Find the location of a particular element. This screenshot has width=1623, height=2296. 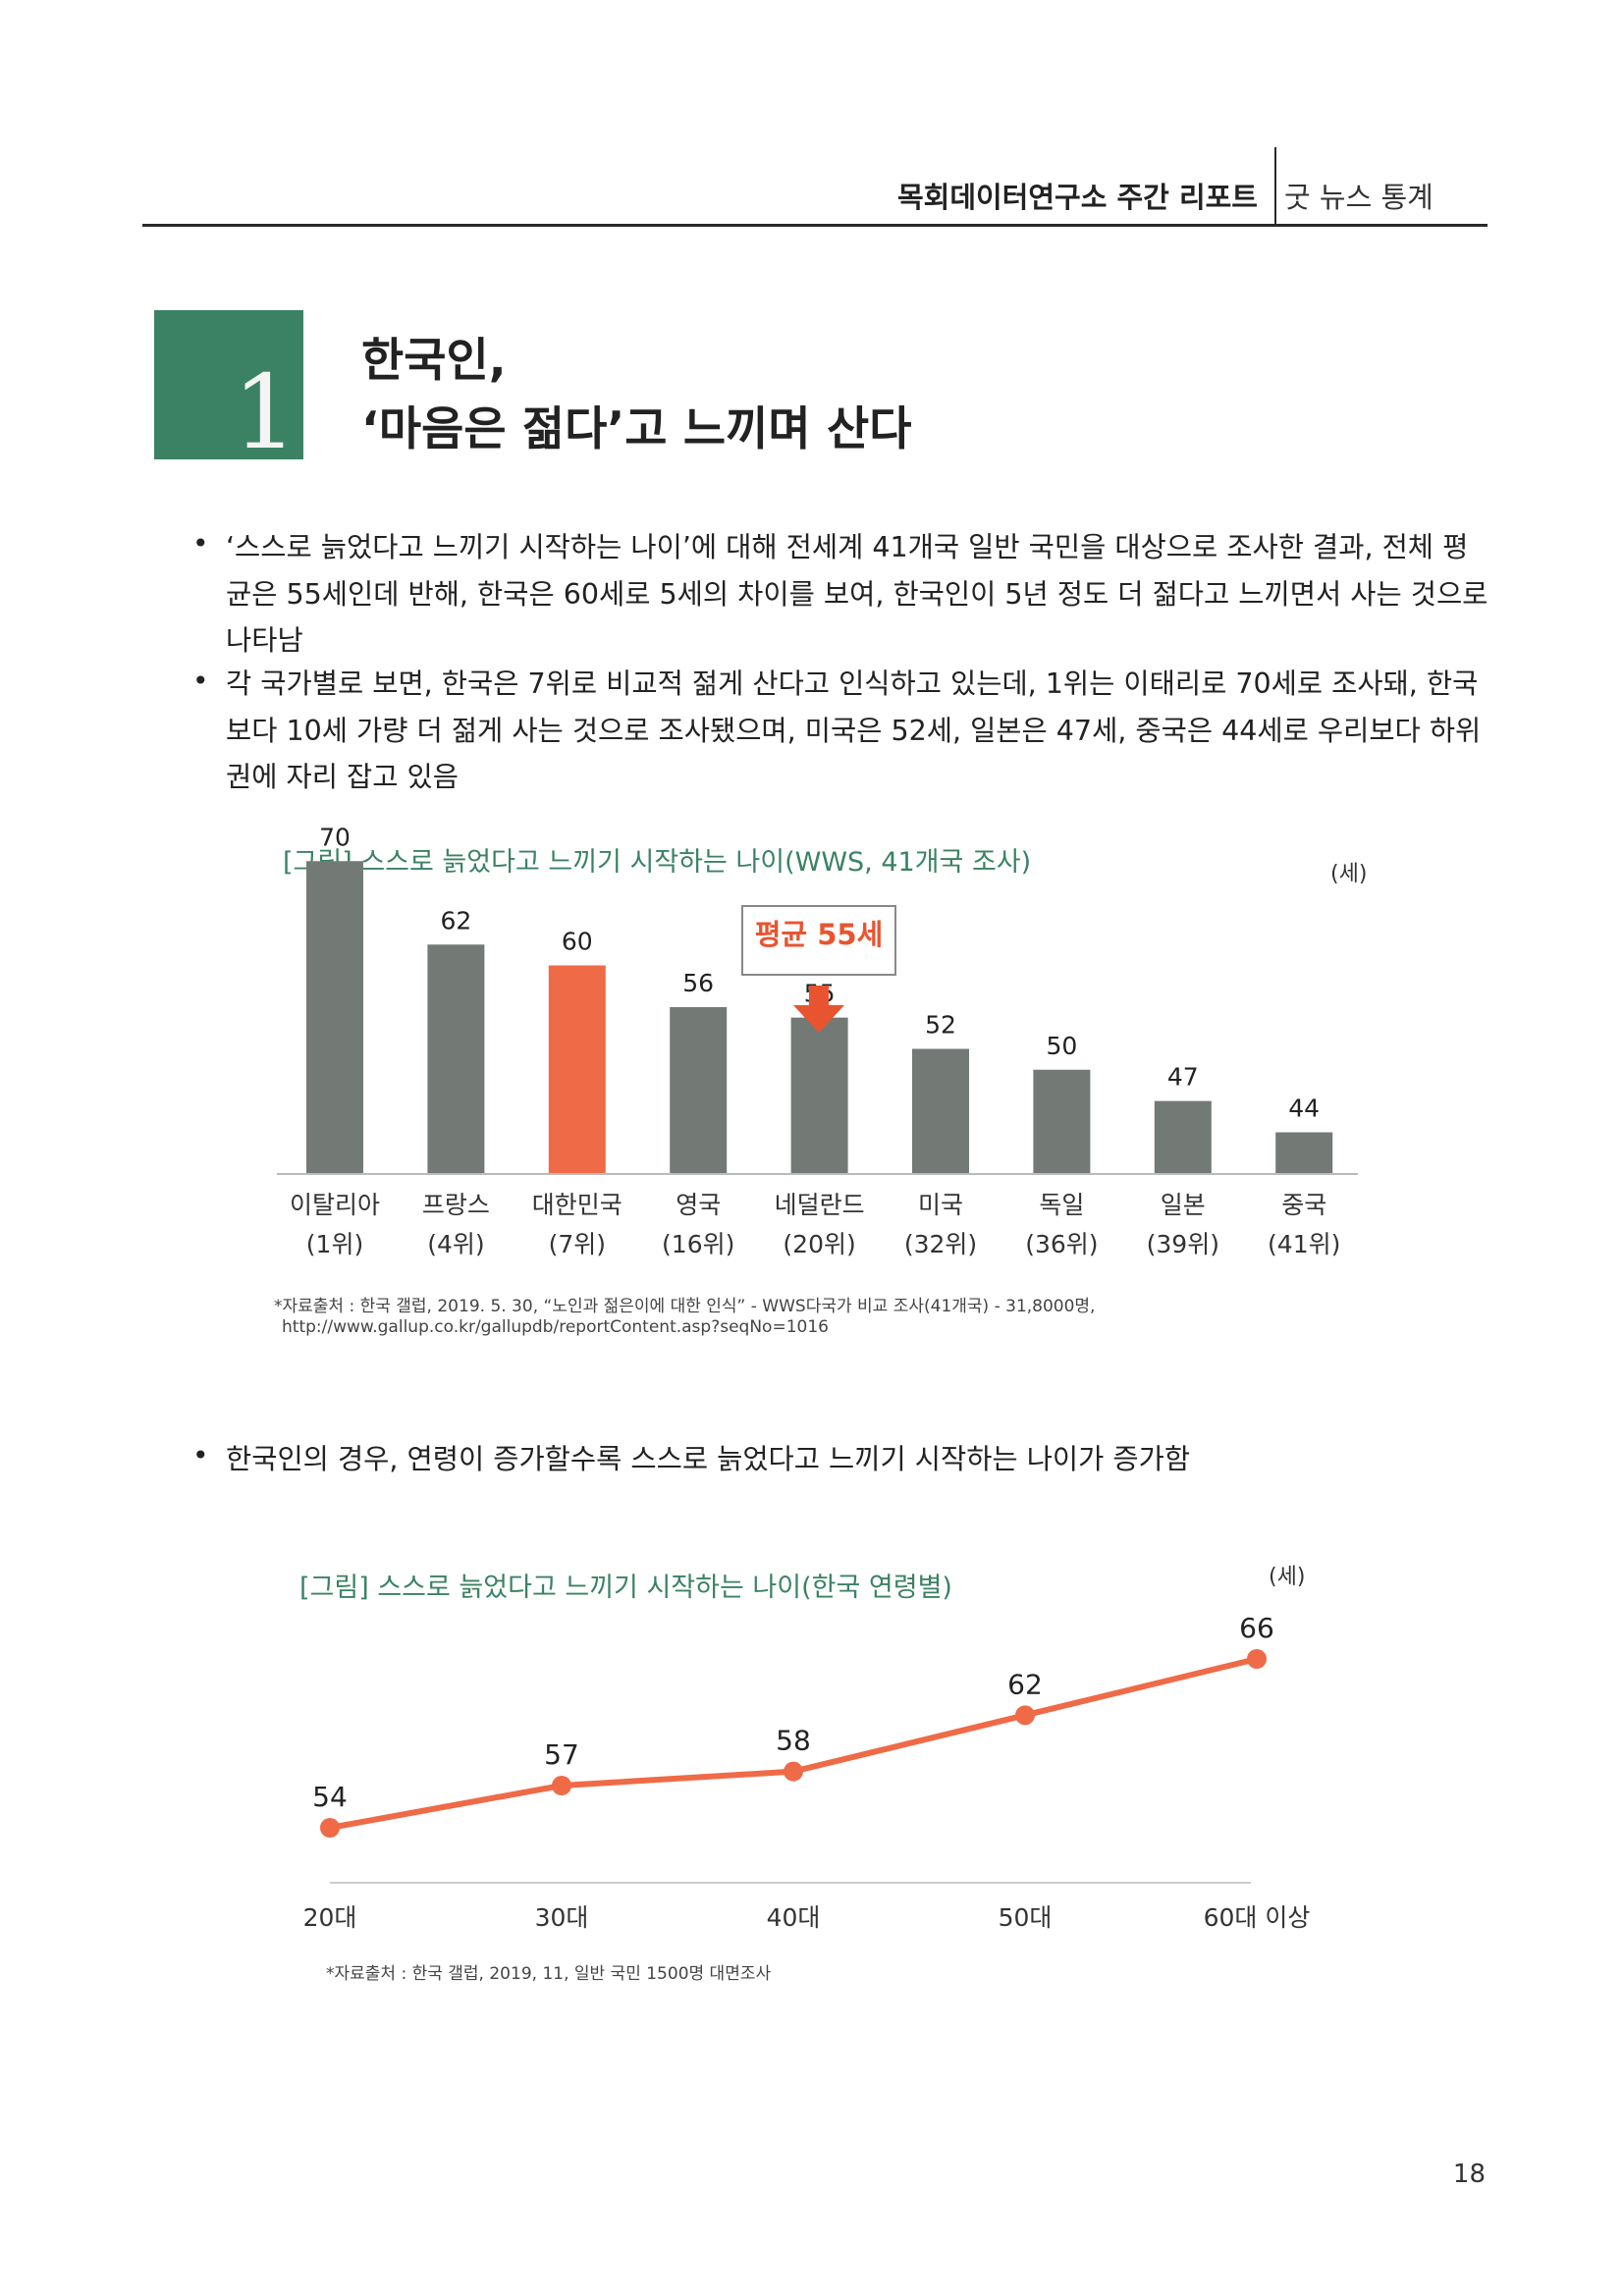

bar-value-label: 56 is located at coordinates (698, 983).